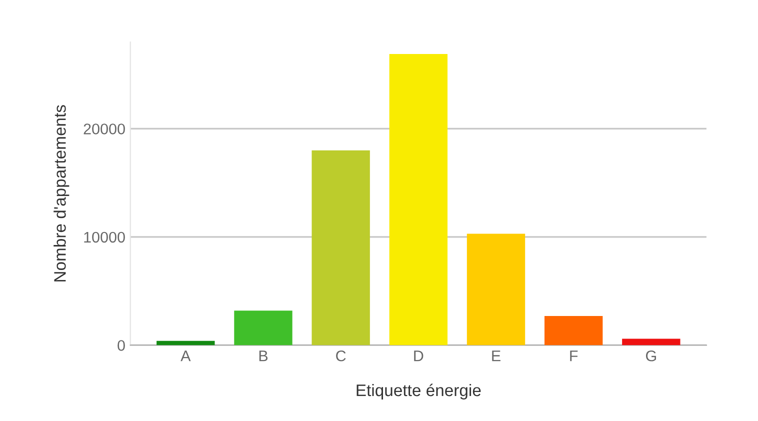  I want to click on x-tick-label: A, so click(185, 356).